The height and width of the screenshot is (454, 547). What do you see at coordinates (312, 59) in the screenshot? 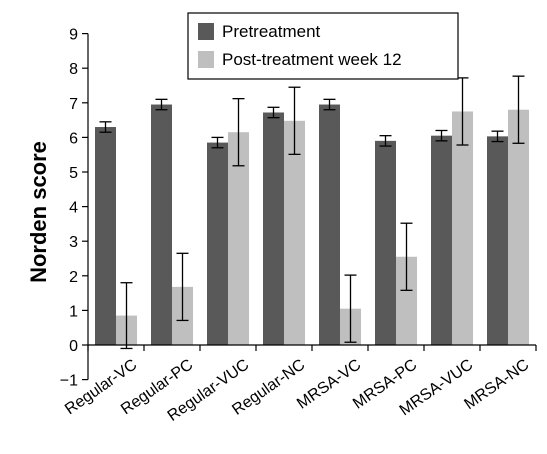
I see `legend-label: Post-treatment week 12` at bounding box center [312, 59].